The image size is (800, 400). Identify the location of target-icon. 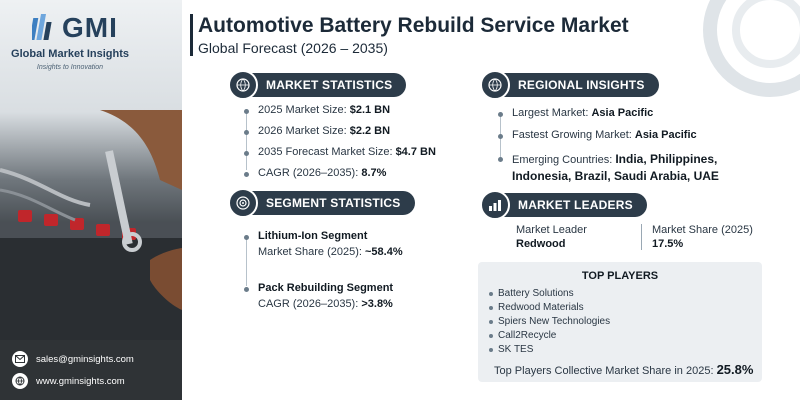
(243, 203).